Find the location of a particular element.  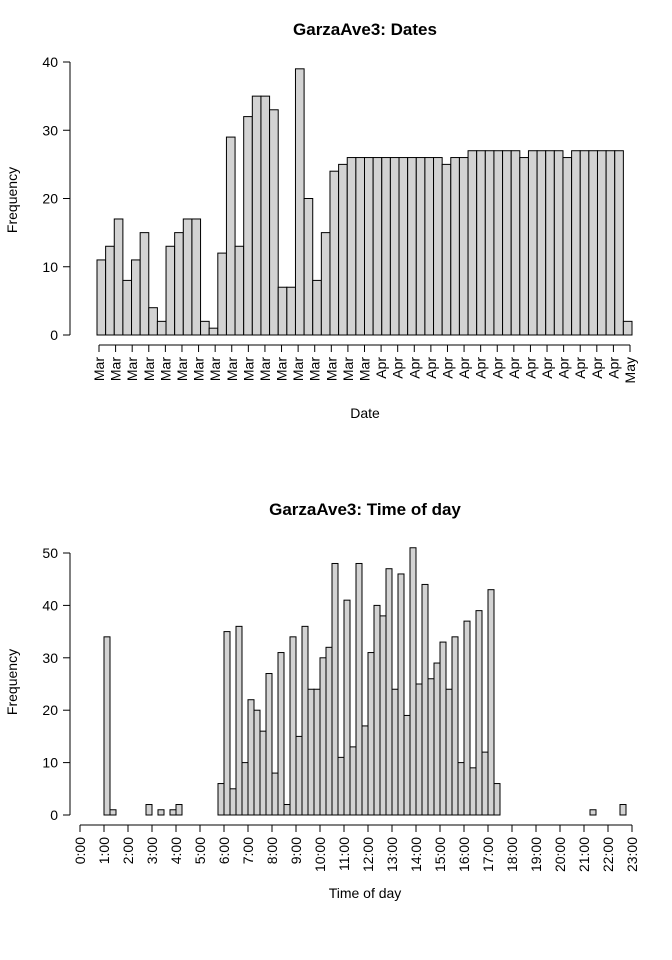

y-axis-label: Frequency is located at coordinates (12, 200).